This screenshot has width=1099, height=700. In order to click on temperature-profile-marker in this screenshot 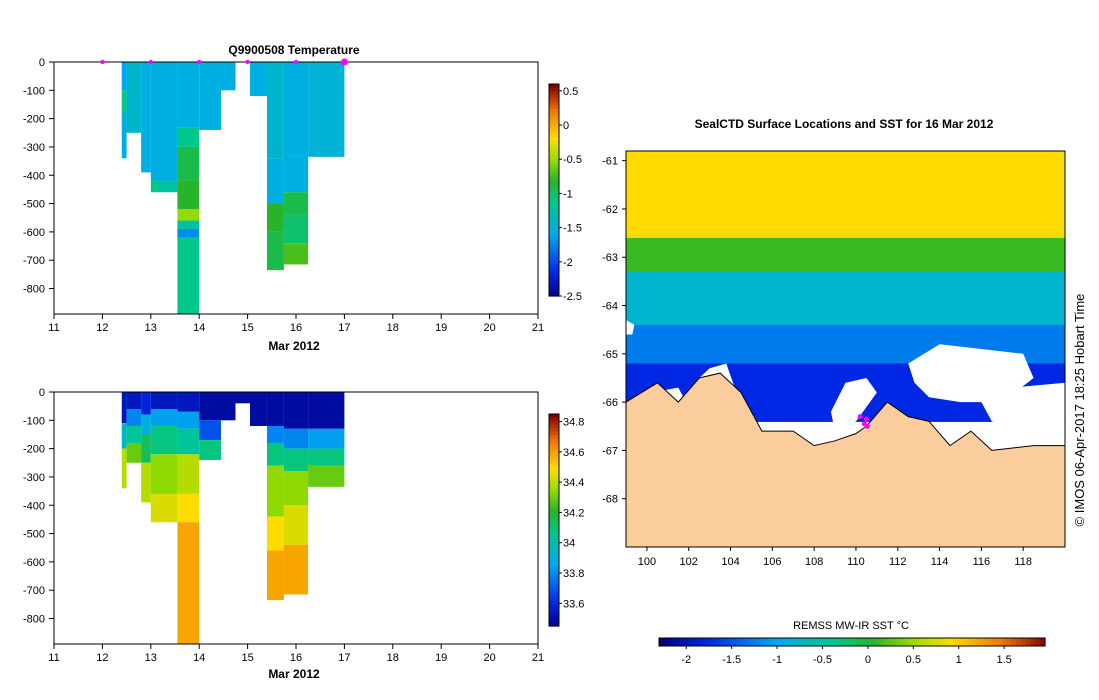, I will do `click(247, 62)`.